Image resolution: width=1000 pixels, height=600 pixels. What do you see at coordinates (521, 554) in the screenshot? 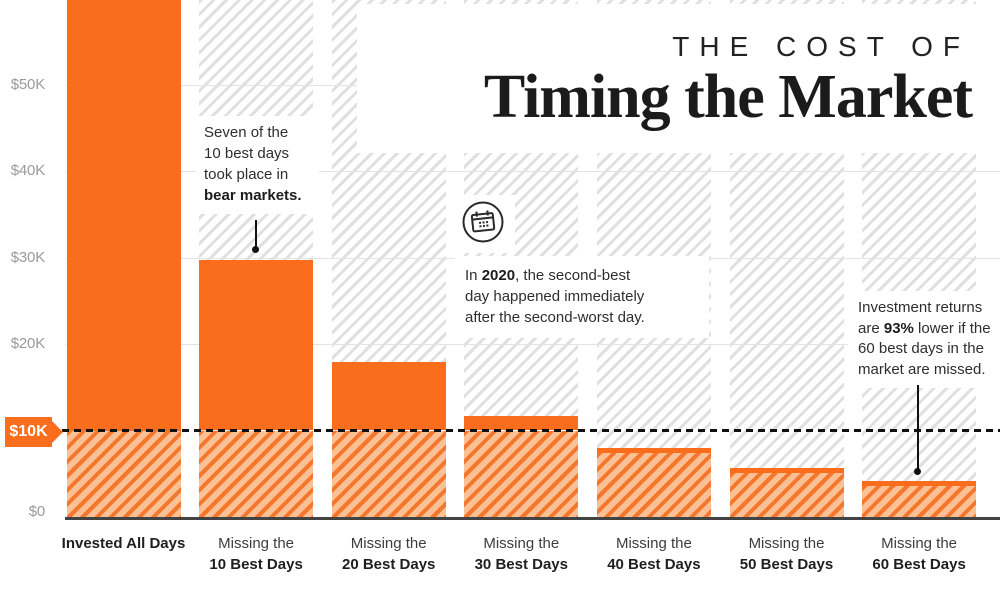
I see `x-axis-category-label: Missing the 30 Best Days` at bounding box center [521, 554].